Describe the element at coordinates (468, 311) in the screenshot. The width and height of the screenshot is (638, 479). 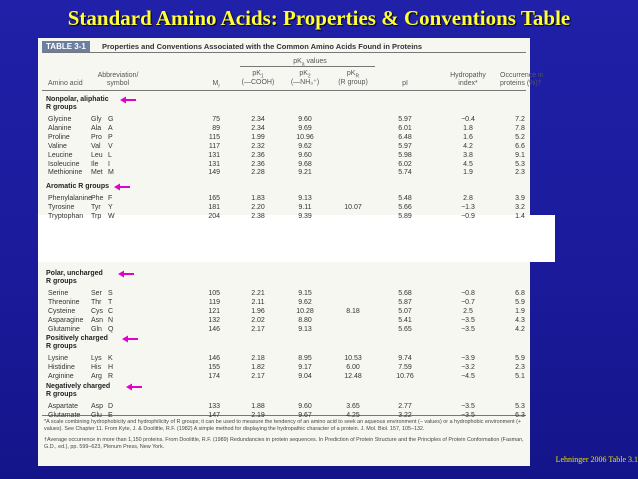
I see `cell-hydropathy: 2.5` at that location.